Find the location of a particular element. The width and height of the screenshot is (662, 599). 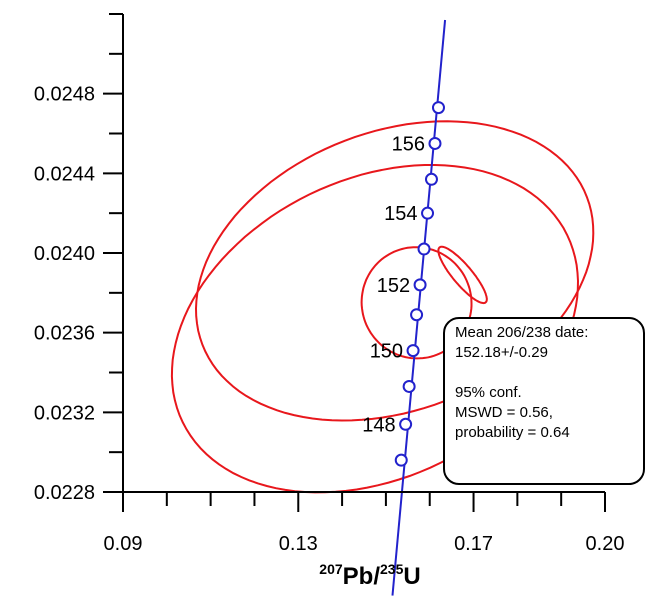

concordia-curve is located at coordinates (419, 307).